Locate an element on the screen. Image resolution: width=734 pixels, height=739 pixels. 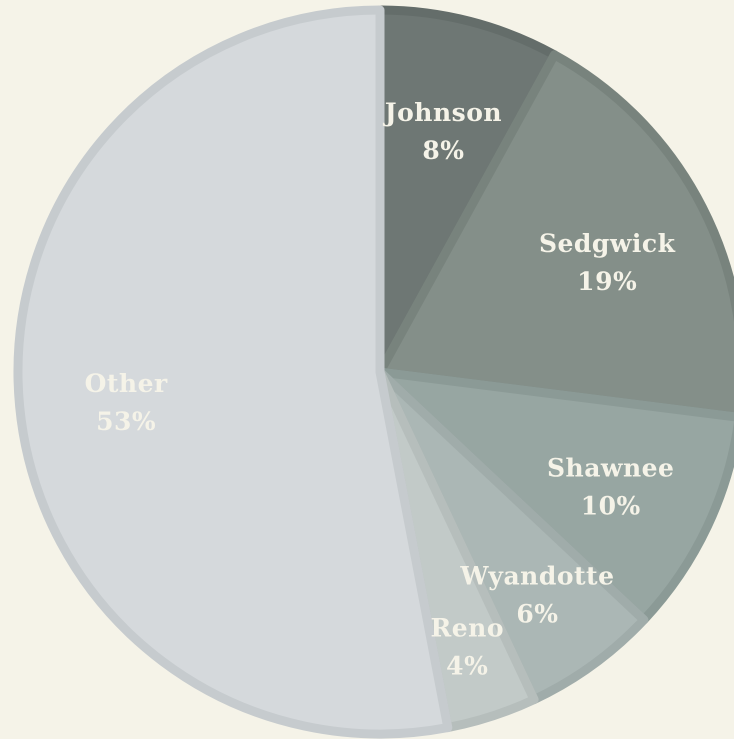
slice-percent: 53% is located at coordinates (126, 421).